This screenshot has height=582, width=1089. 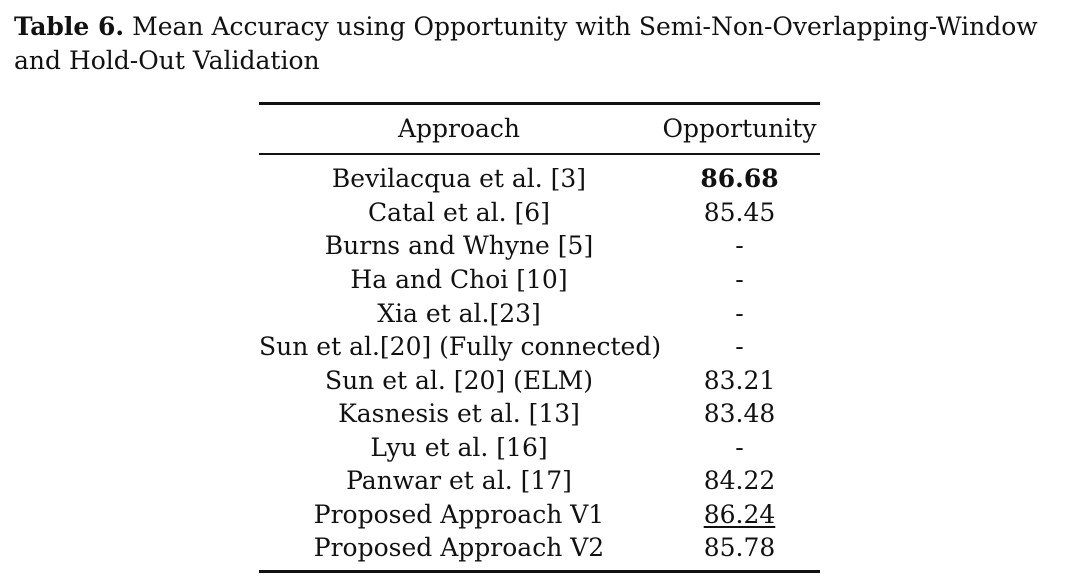 I want to click on table-row: Sun et al. [20] (ELM) 83.21, so click(x=539, y=381).